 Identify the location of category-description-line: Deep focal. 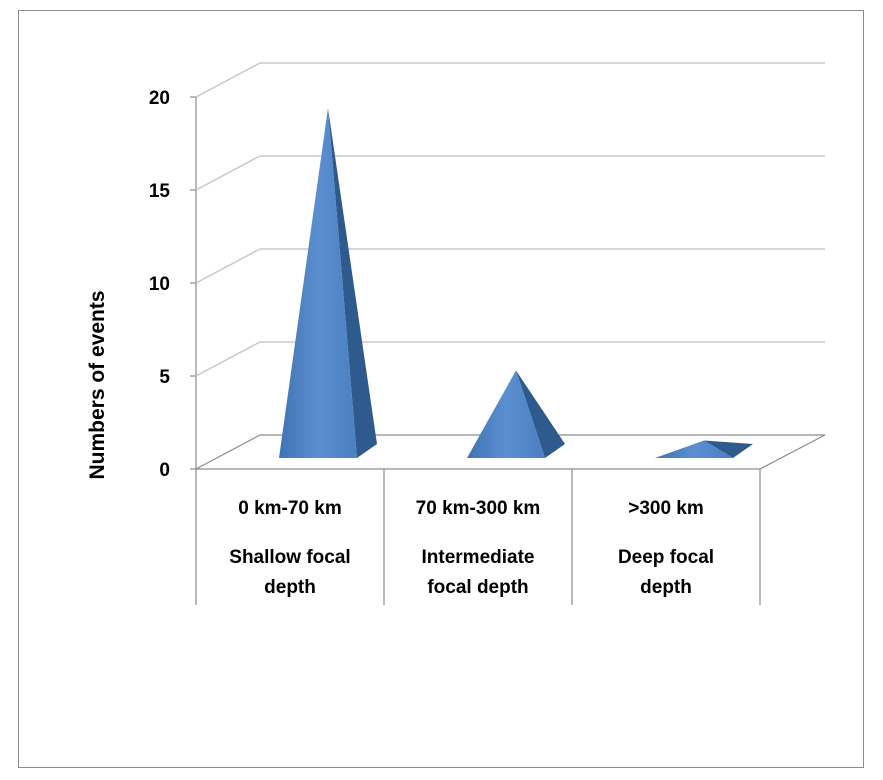
(666, 557).